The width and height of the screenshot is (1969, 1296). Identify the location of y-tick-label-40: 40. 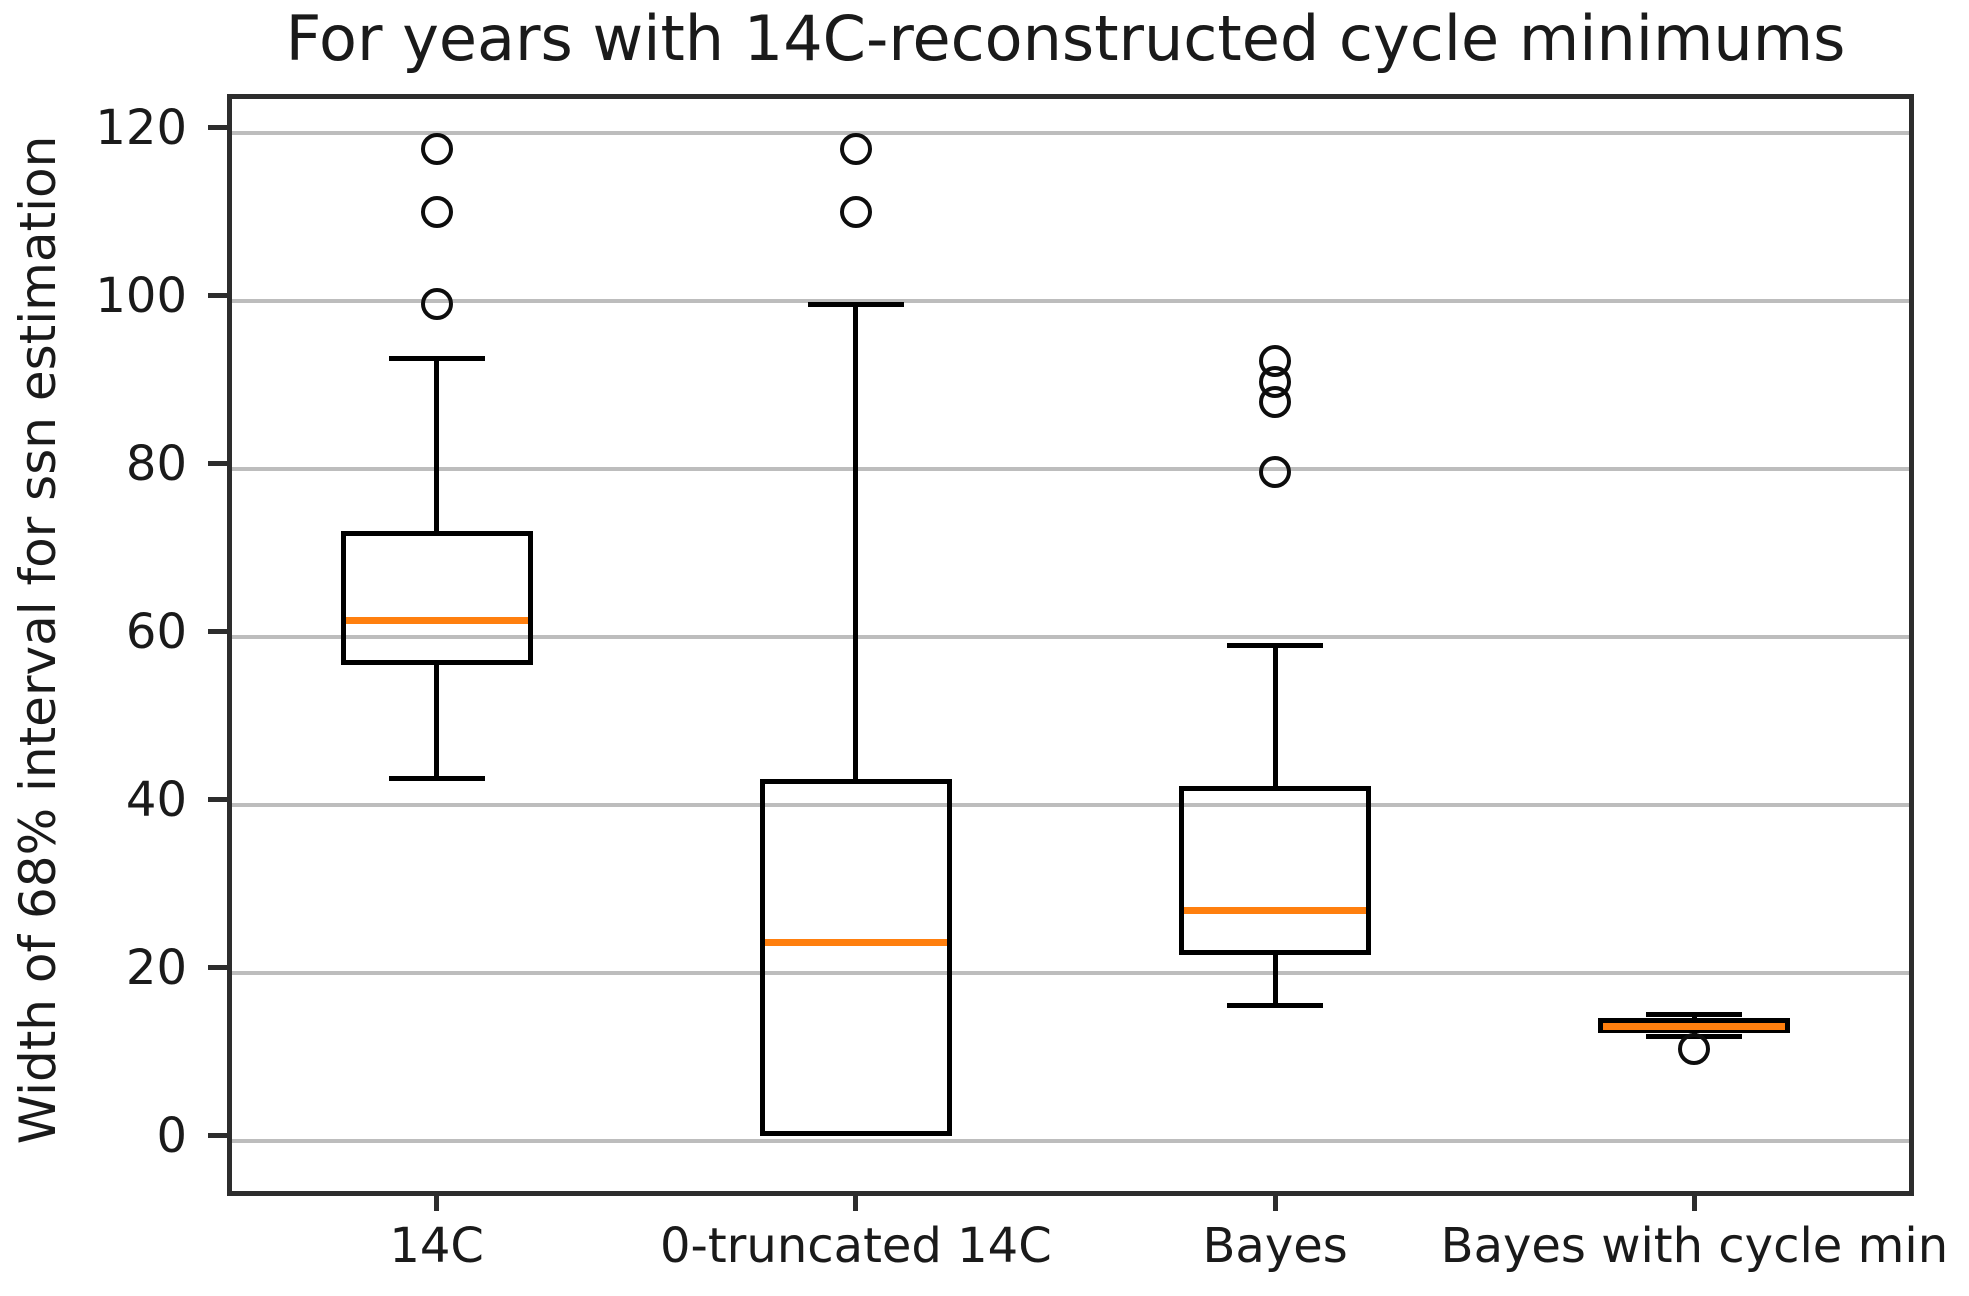
(156, 799).